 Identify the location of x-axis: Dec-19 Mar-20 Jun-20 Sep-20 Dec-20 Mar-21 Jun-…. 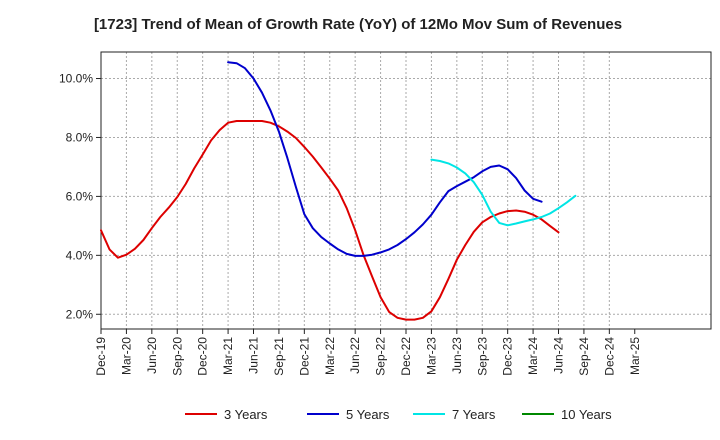
(368, 352).